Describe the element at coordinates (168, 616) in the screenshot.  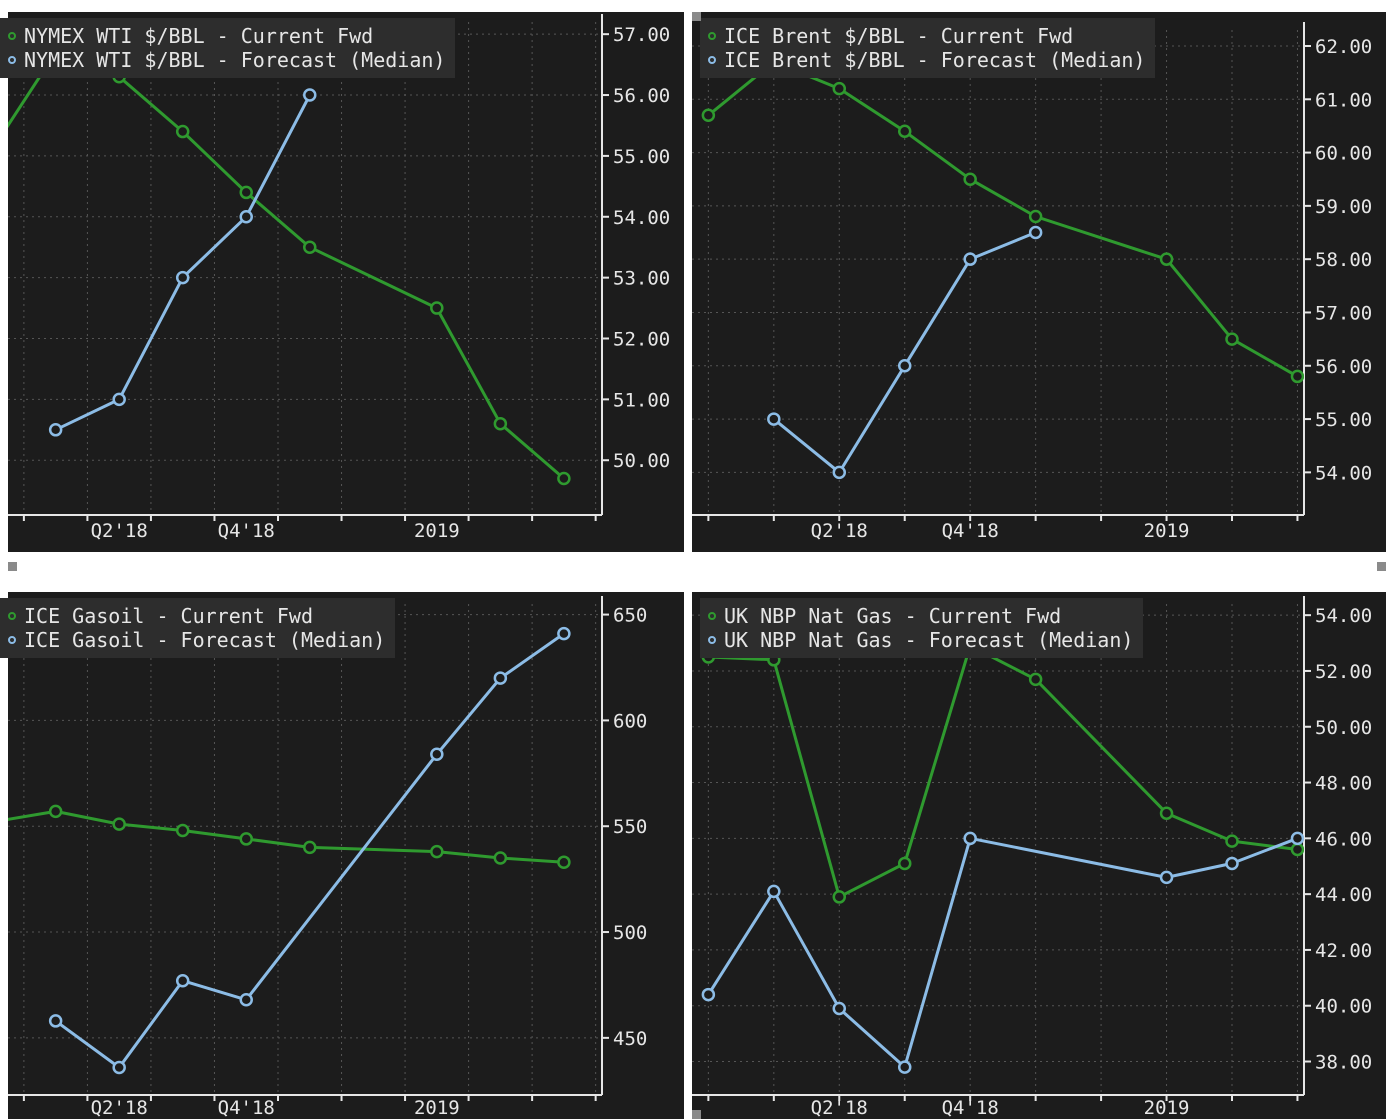
I see `legend-label: ICE Gasoil - Current Fwd` at that location.